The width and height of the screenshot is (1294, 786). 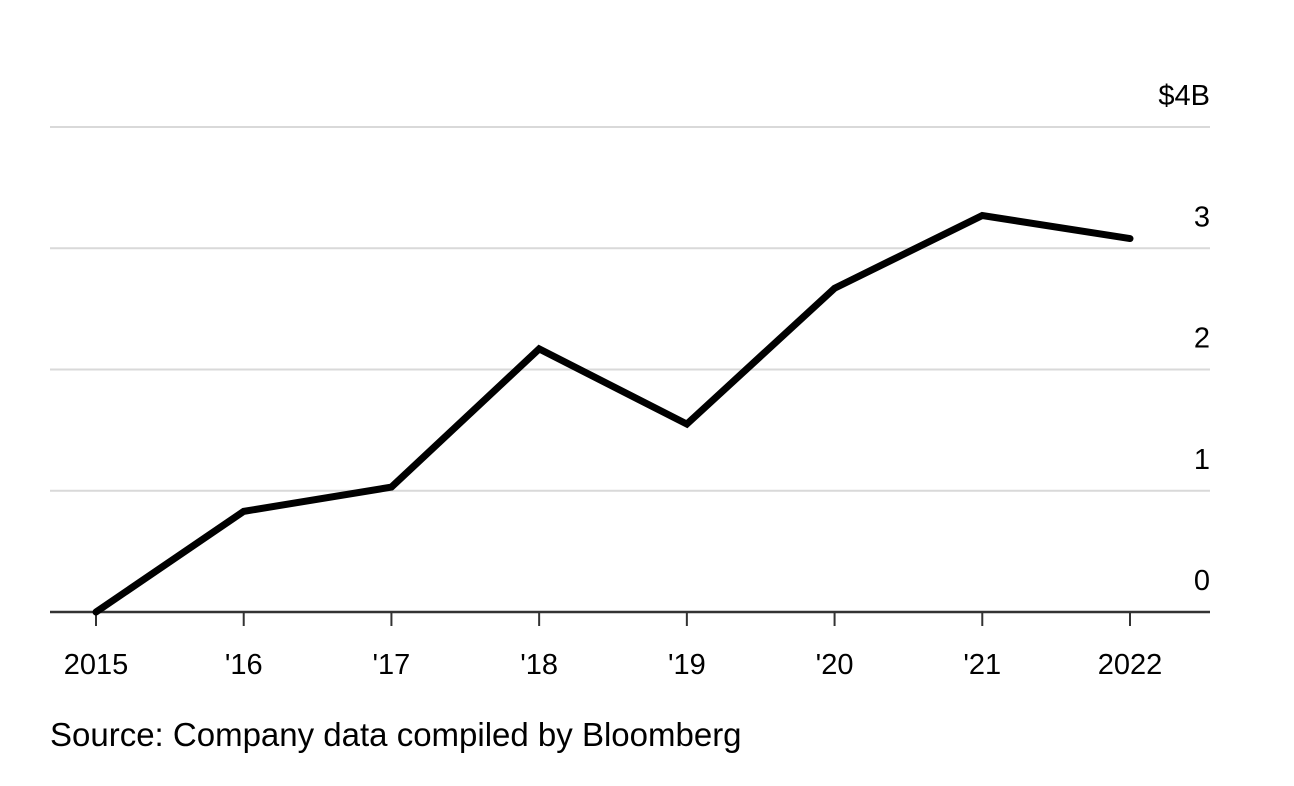 What do you see at coordinates (1202, 217) in the screenshot?
I see `y-tick-label: 3` at bounding box center [1202, 217].